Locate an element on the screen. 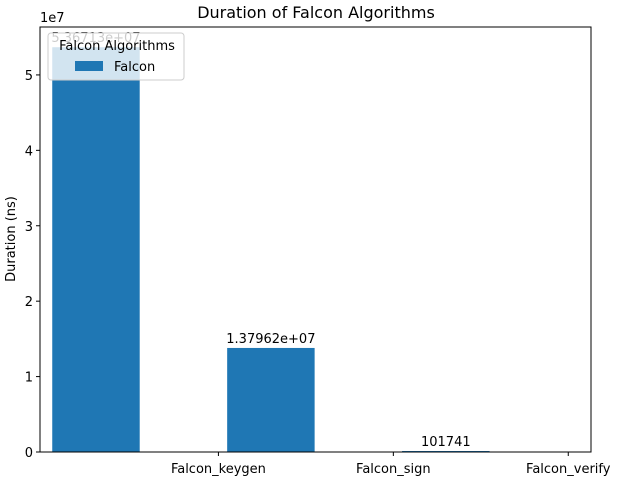 The image size is (640, 480). chart-title: Duration of Falcon Algorithms is located at coordinates (316, 12).